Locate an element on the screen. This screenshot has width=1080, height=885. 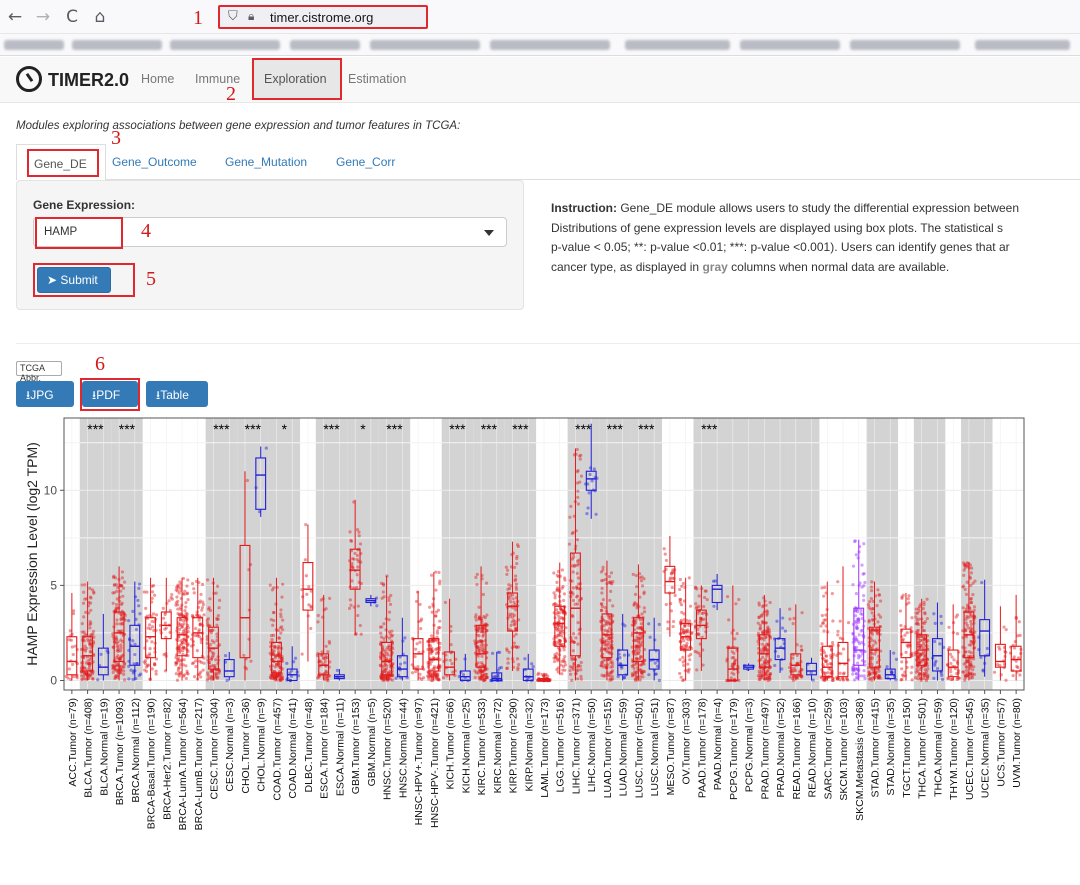
normal-column-shade is located at coordinates (615, 554).